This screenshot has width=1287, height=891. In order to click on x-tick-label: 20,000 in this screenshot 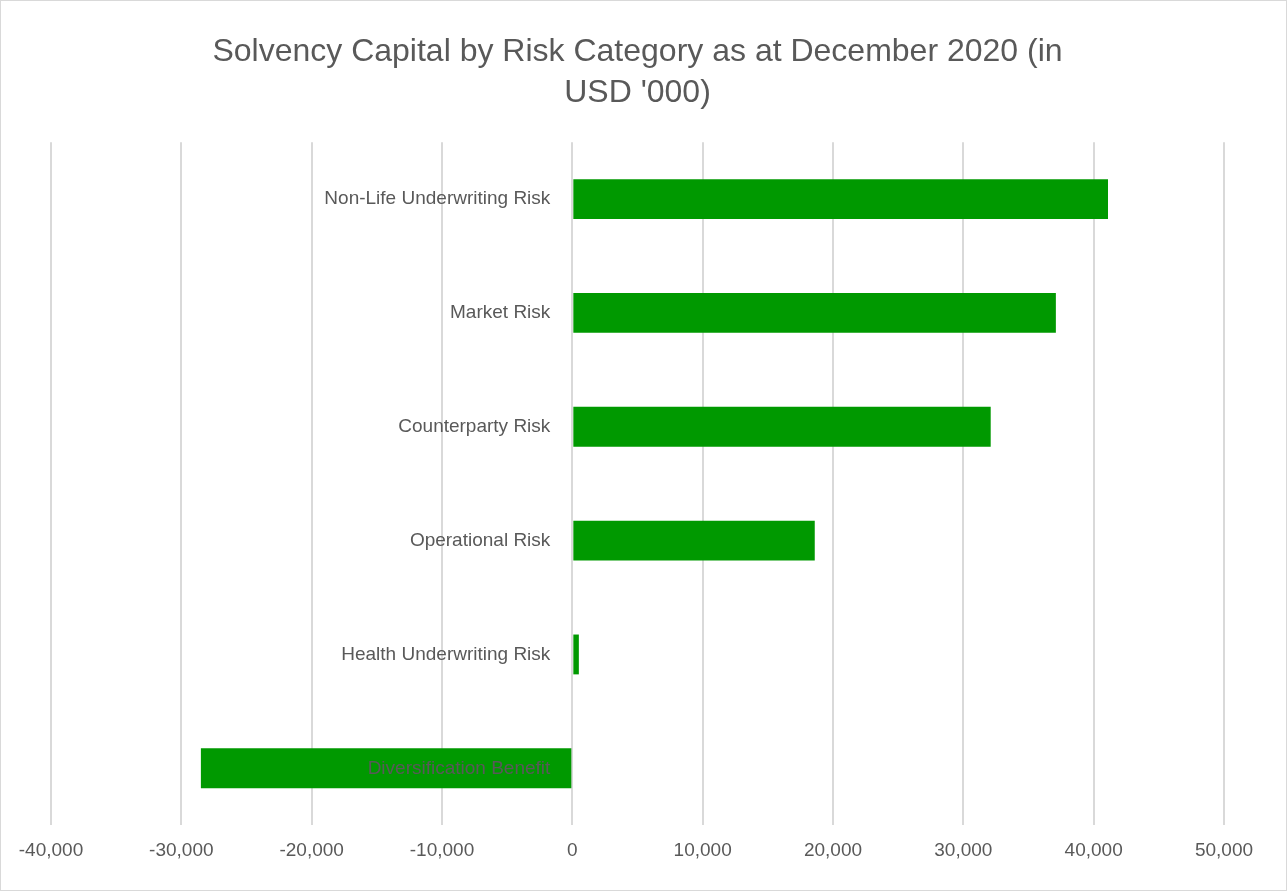, I will do `click(833, 849)`.